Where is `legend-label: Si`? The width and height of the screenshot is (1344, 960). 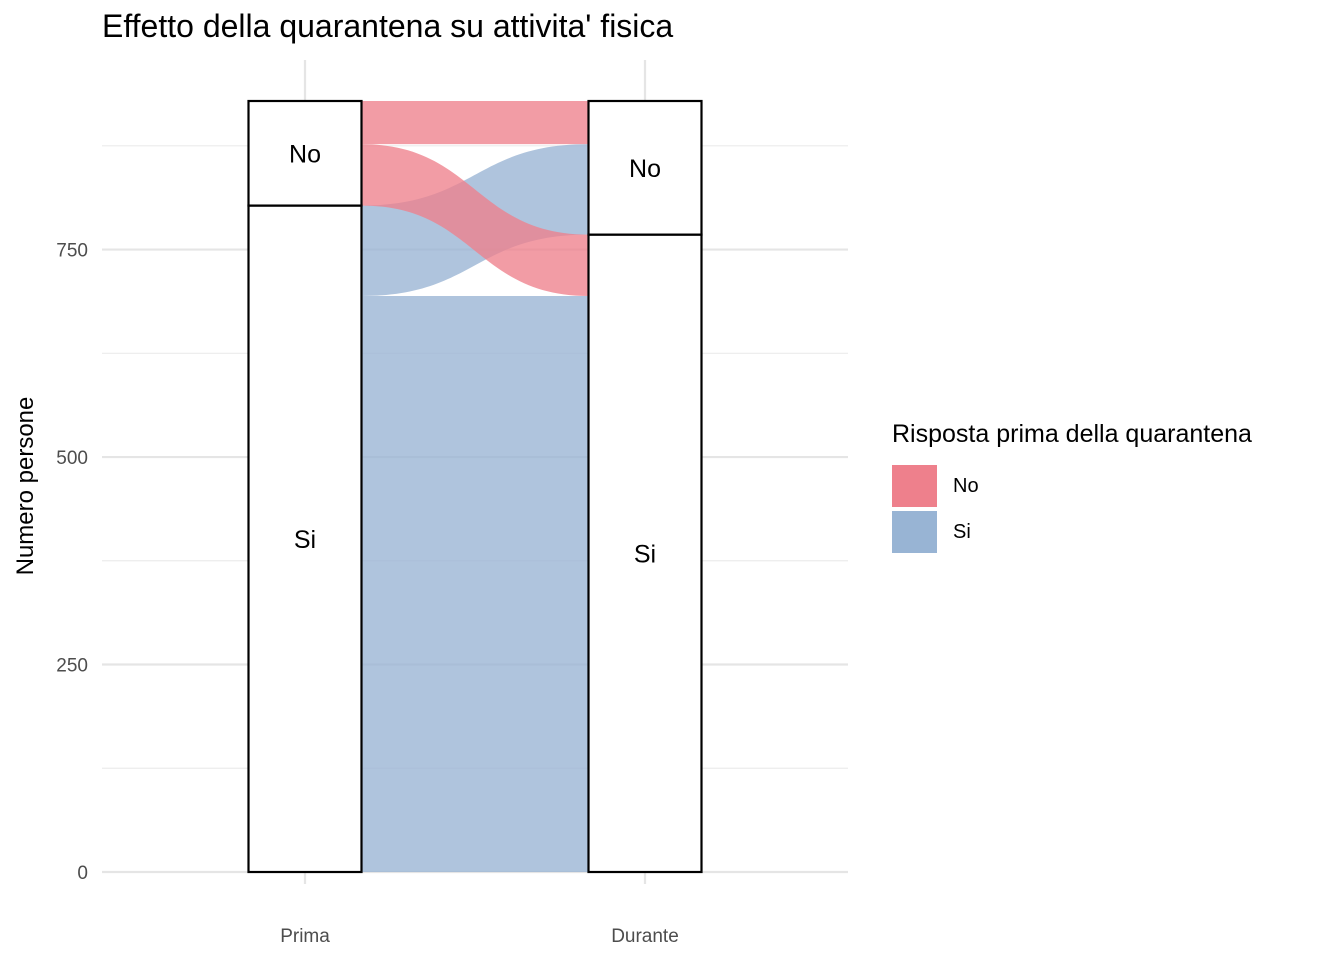 legend-label: Si is located at coordinates (962, 531).